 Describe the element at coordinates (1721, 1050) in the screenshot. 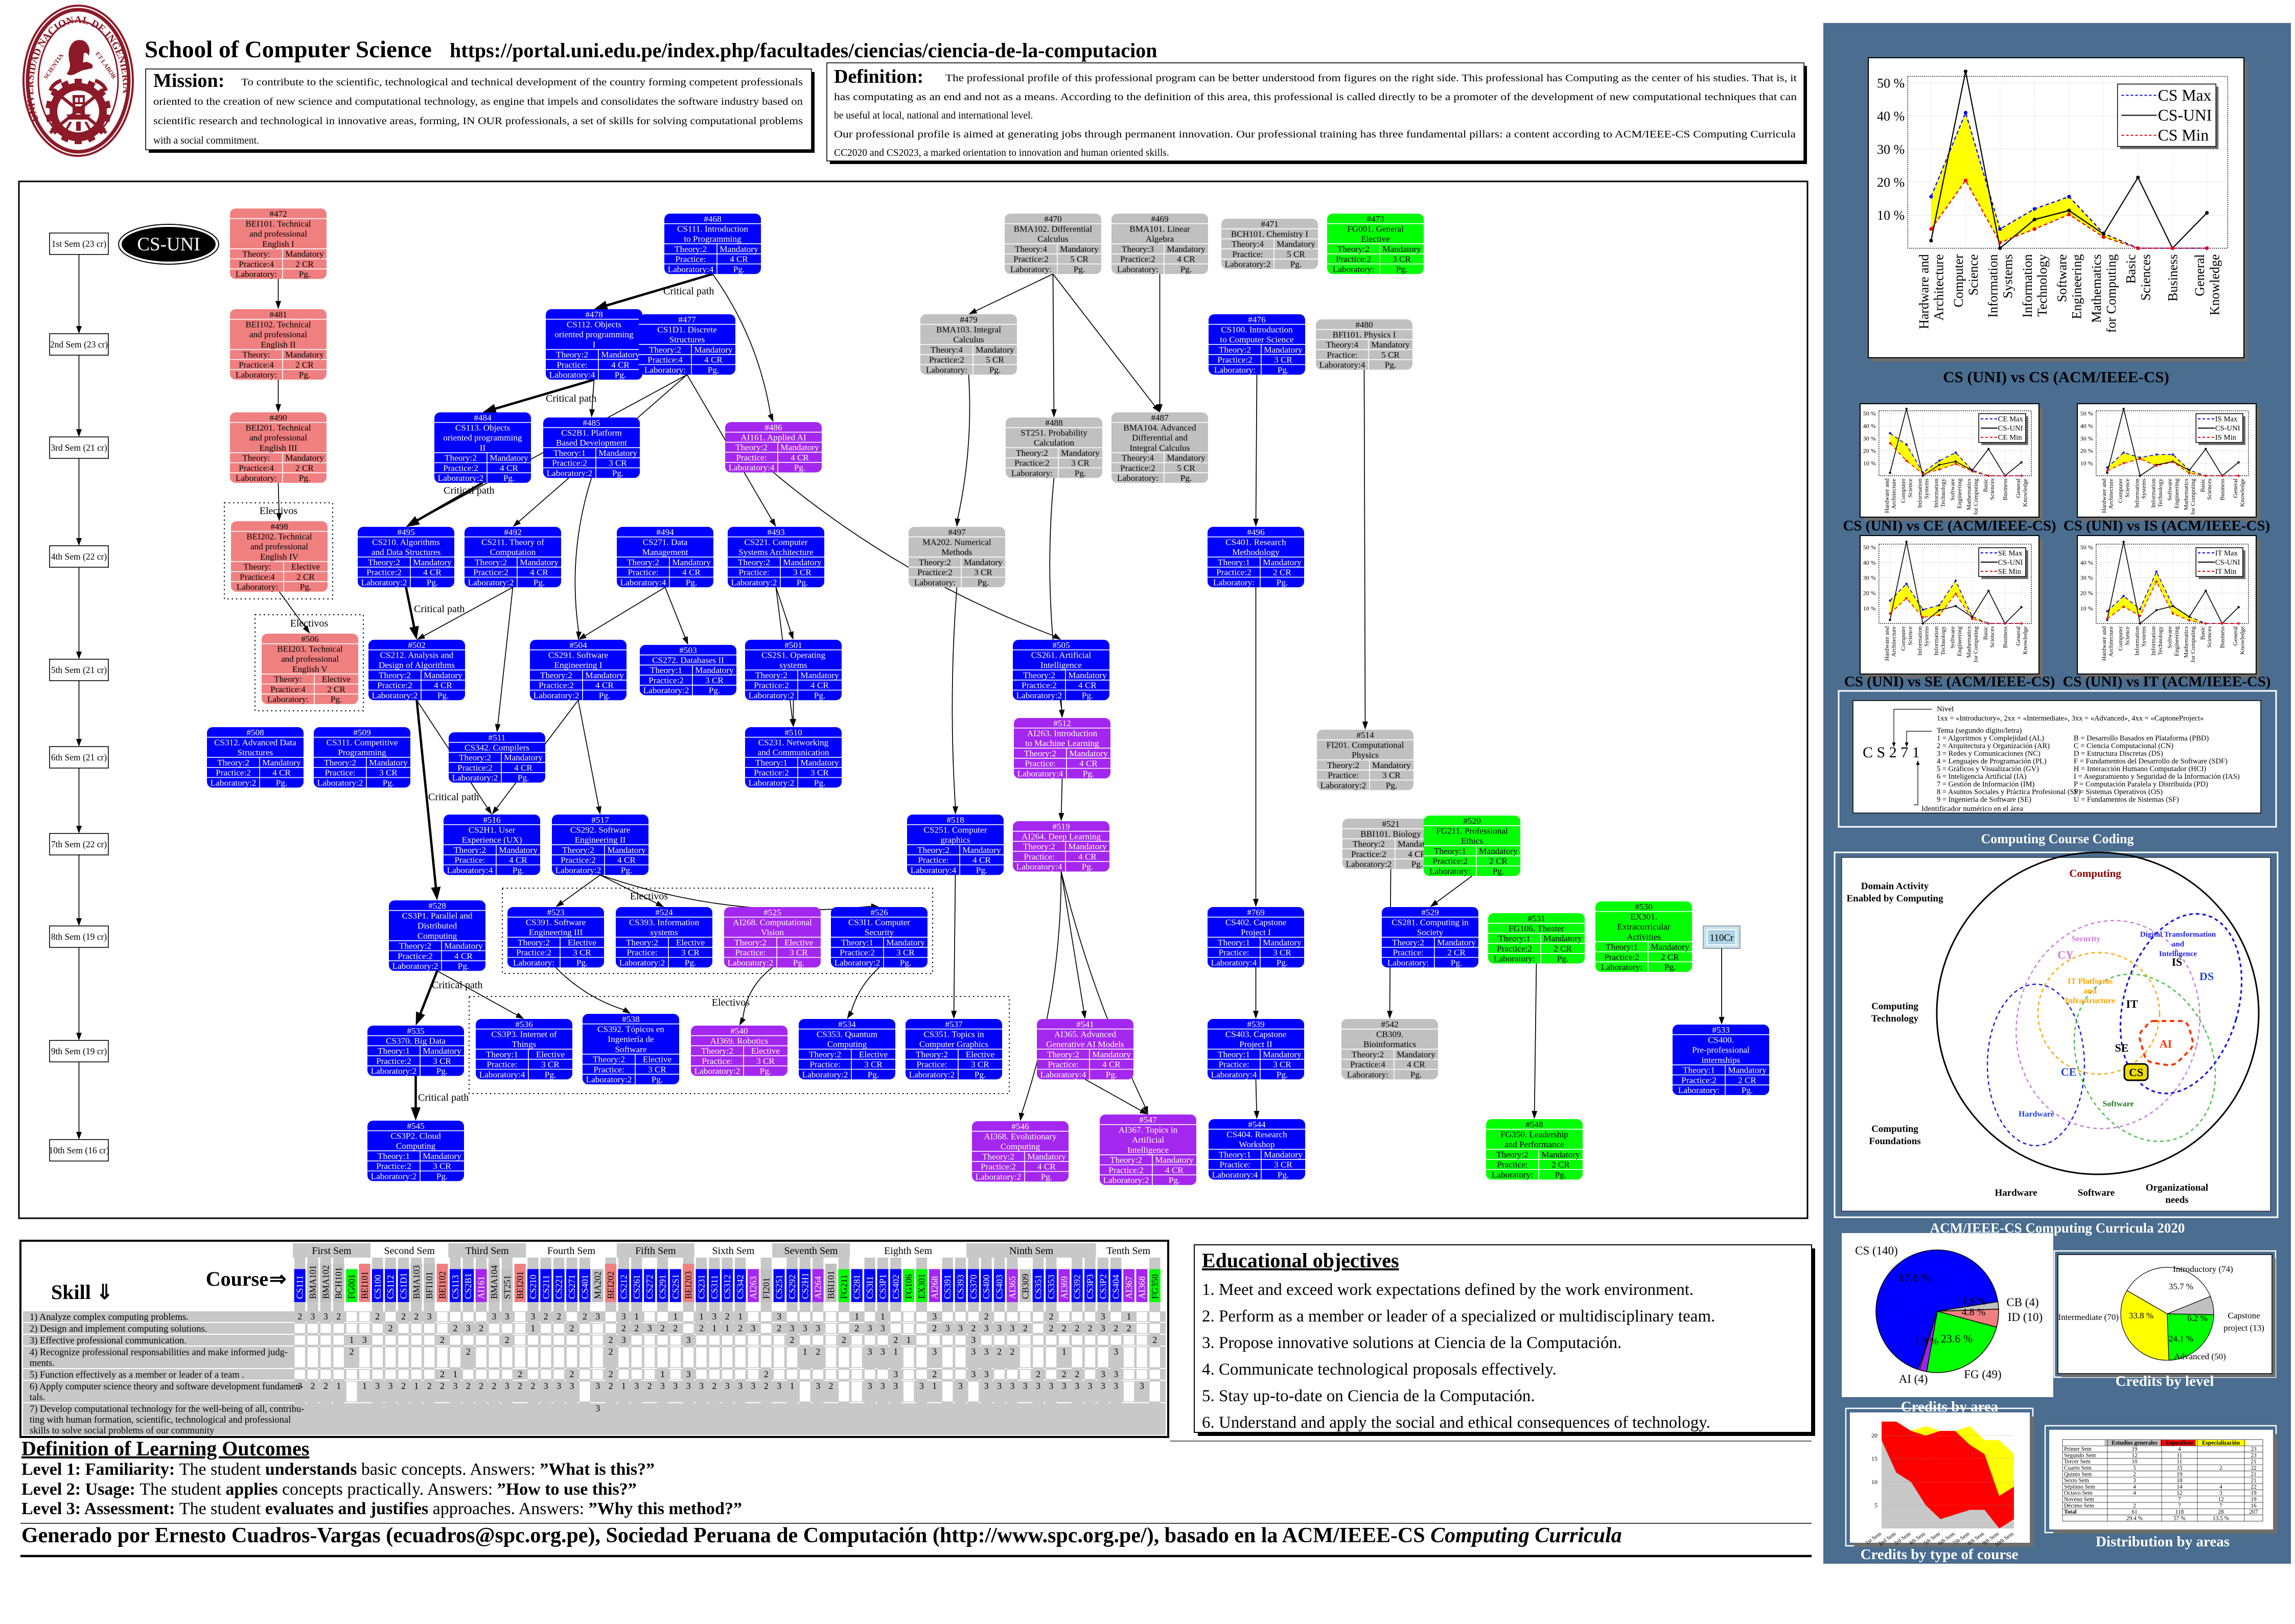

I see `svg-text: Pre-professional` at that location.